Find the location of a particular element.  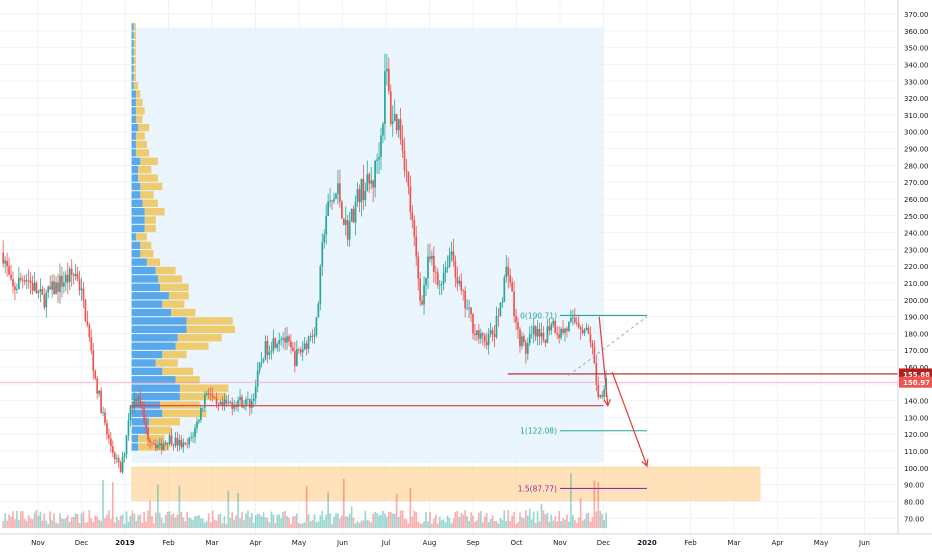

x-axis-tick-label: Sep is located at coordinates (473, 543).